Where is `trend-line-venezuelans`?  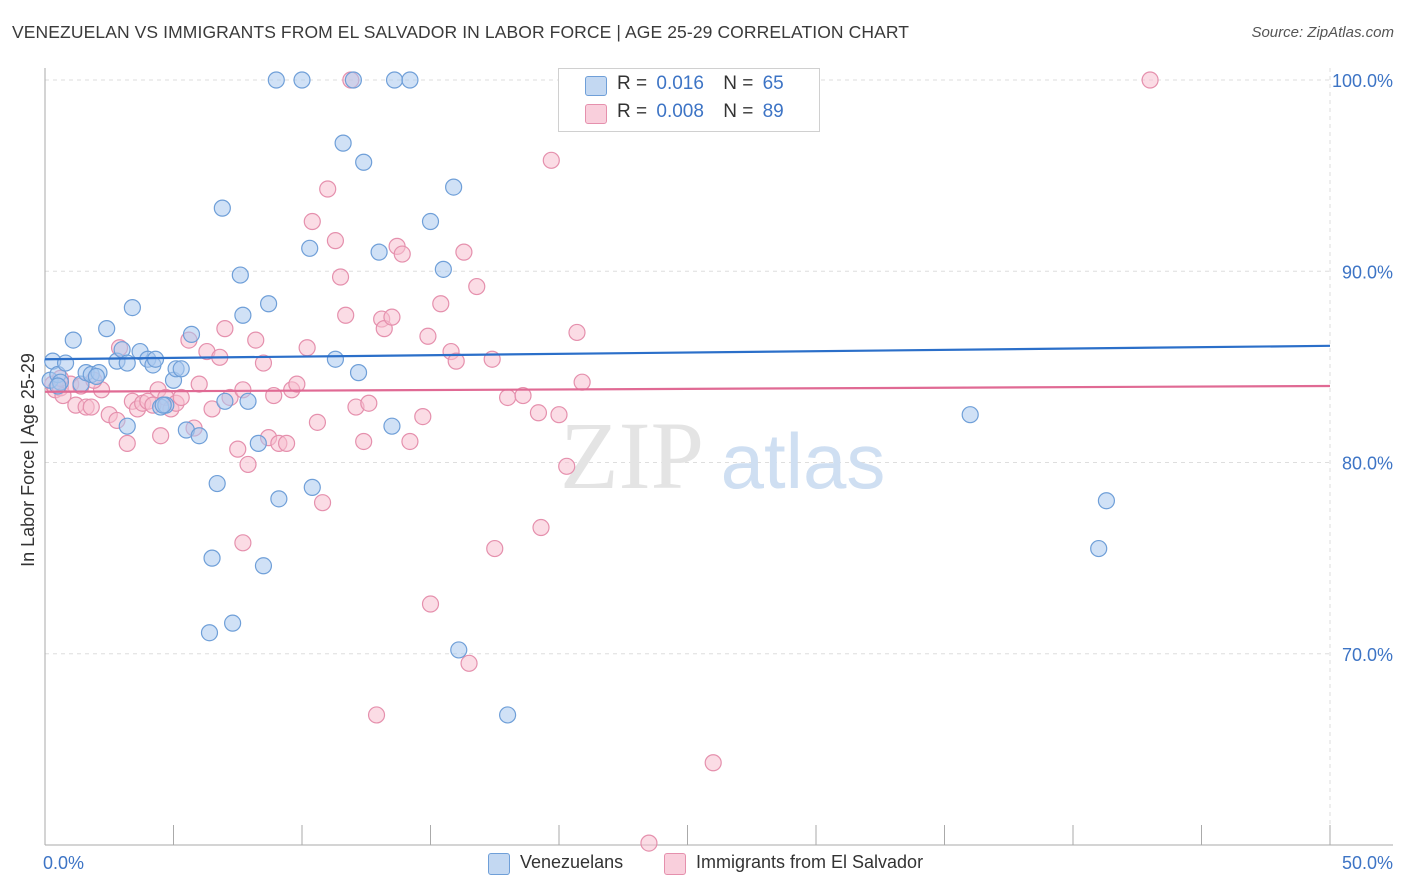
trend-line-venezuelans is located at coordinates (687, 352).